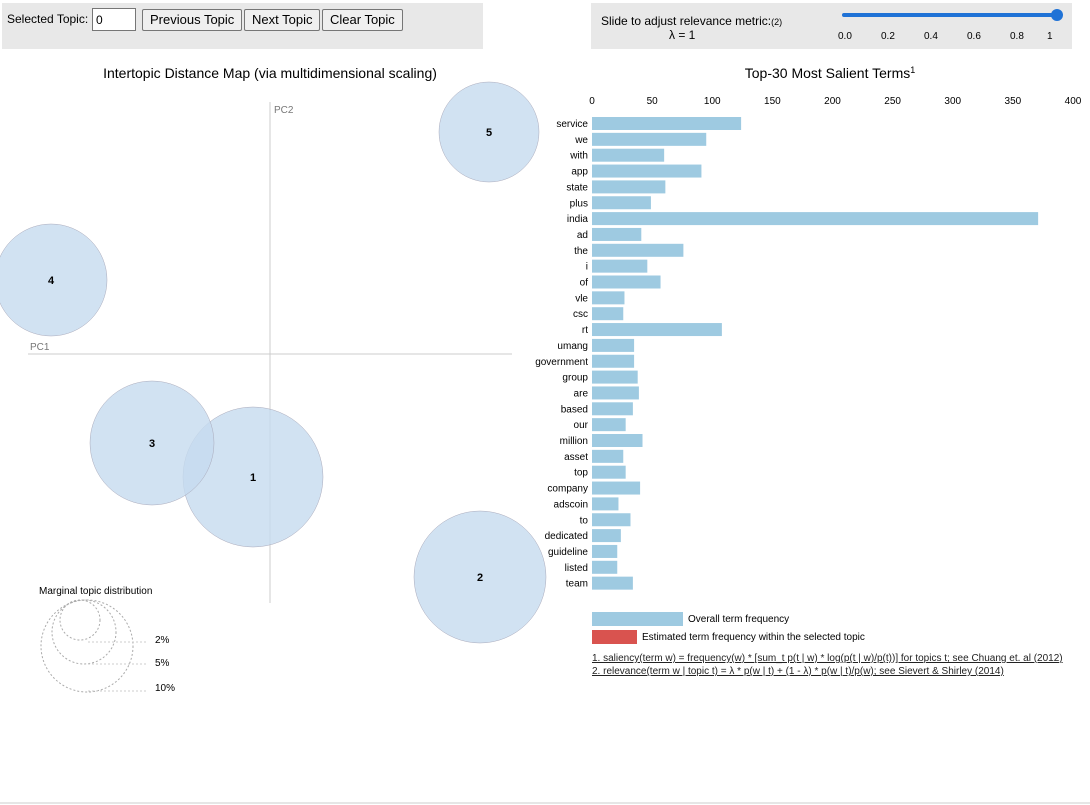  What do you see at coordinates (606, 536) in the screenshot?
I see `term-bar-dedicated` at bounding box center [606, 536].